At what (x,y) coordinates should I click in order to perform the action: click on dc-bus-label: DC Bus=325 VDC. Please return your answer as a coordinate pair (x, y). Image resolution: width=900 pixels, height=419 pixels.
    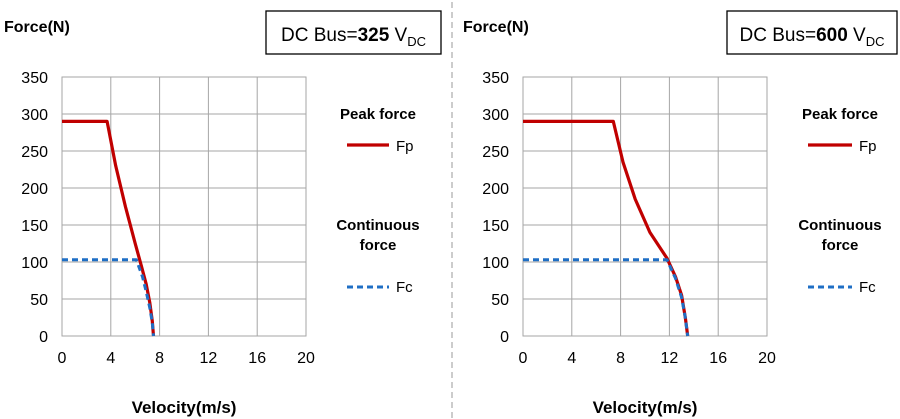
    Looking at the image, I should click on (353, 37).